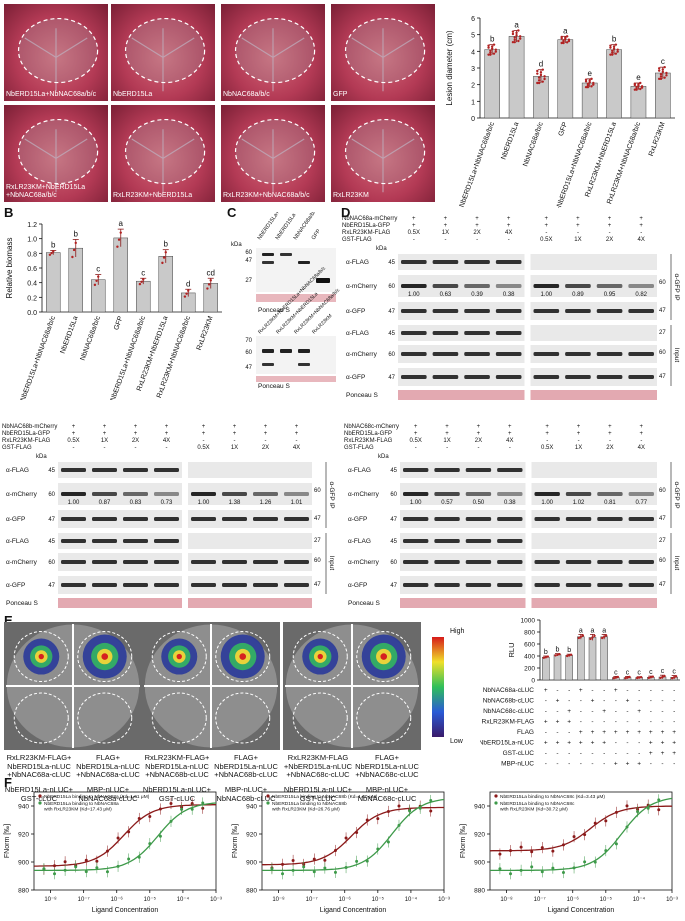 Image resolution: width=685 pixels, height=921 pixels. Describe the element at coordinates (387, 766) in the screenshot. I see `luc-caption: FLAG+ NbERD15La-nLUC +NbNAC68c-cLUC` at that location.